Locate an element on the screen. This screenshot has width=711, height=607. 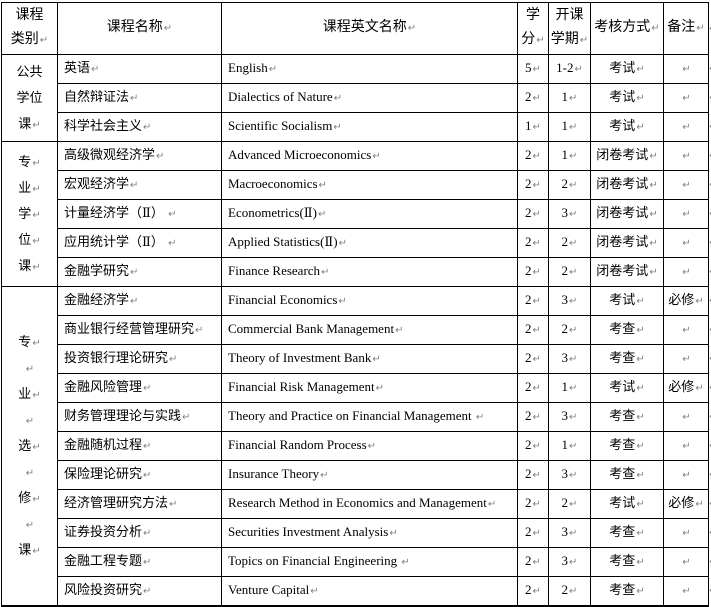
cell-text: 学期 is located at coordinates (564, 39).